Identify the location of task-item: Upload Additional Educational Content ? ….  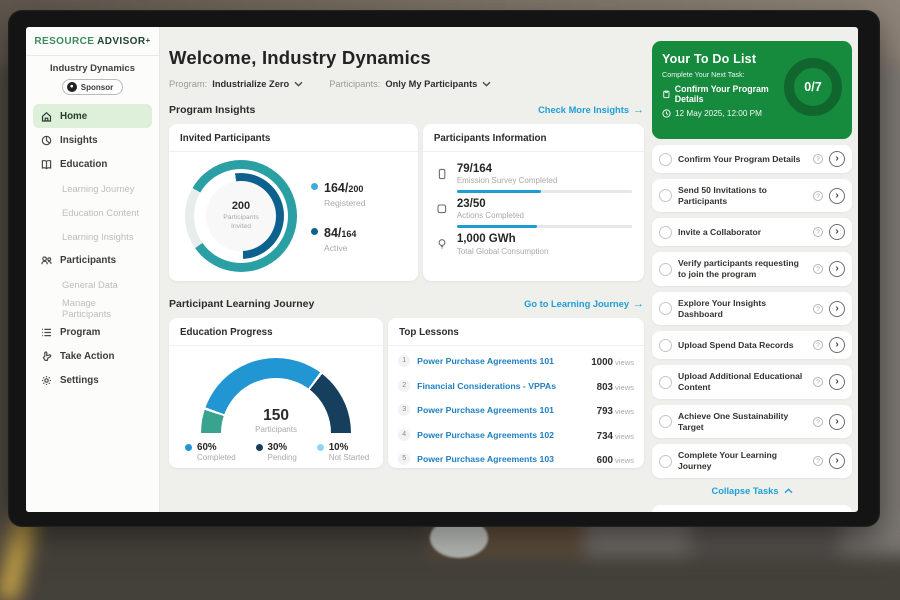
(752, 382).